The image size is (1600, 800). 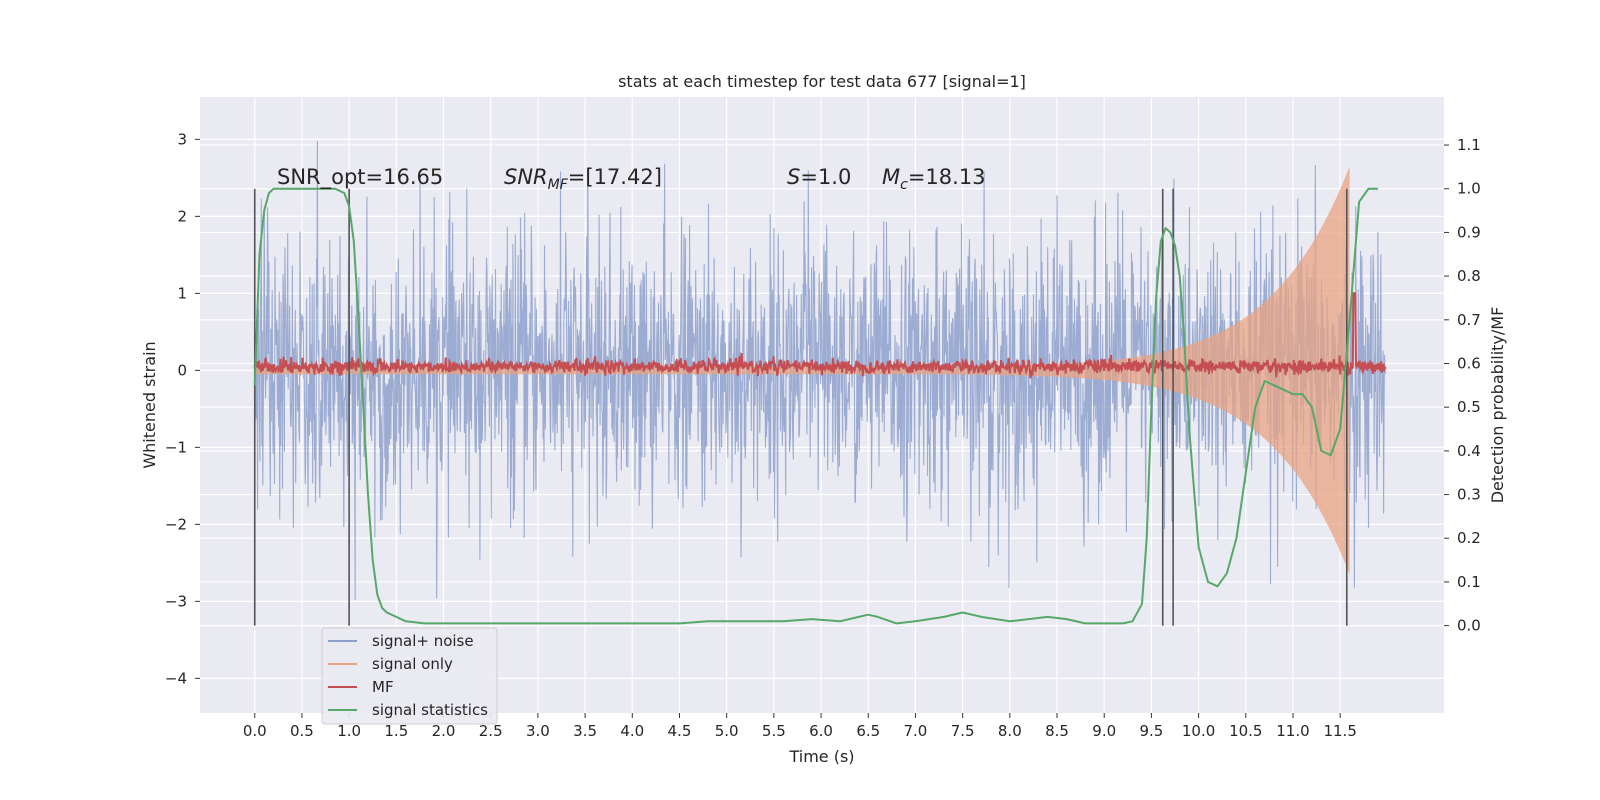 What do you see at coordinates (632, 731) in the screenshot?
I see `x-tick-label: 4.0` at bounding box center [632, 731].